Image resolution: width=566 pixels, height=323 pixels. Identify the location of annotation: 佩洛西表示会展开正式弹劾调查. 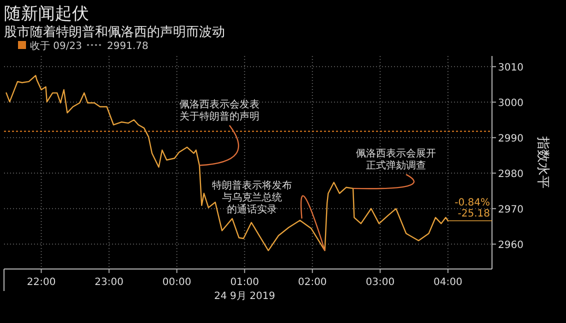
(396, 160).